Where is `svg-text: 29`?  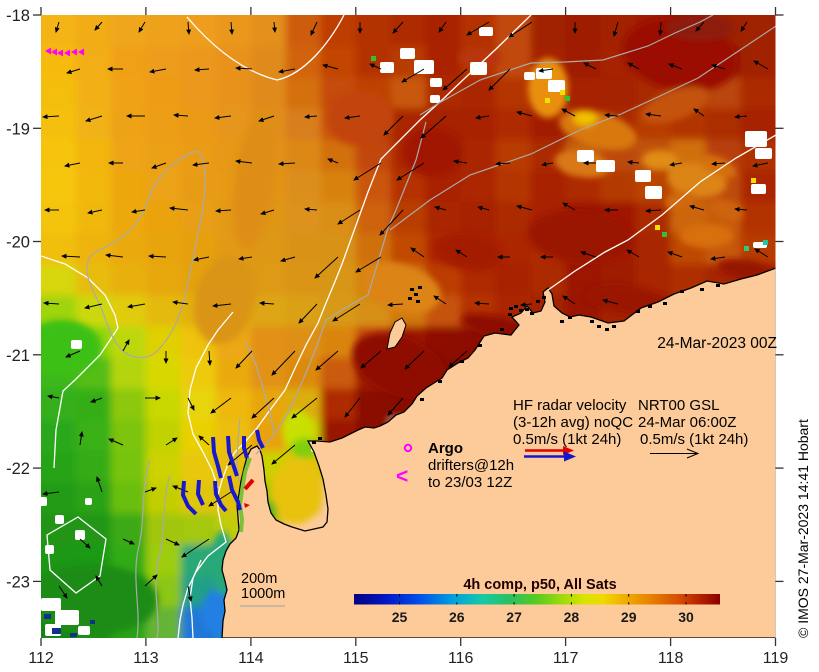
svg-text: 29 is located at coordinates (629, 617).